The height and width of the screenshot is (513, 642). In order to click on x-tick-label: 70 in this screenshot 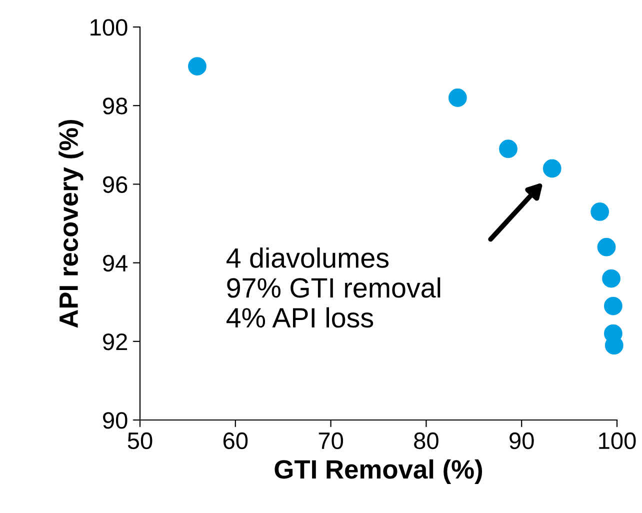, I will do `click(331, 441)`.